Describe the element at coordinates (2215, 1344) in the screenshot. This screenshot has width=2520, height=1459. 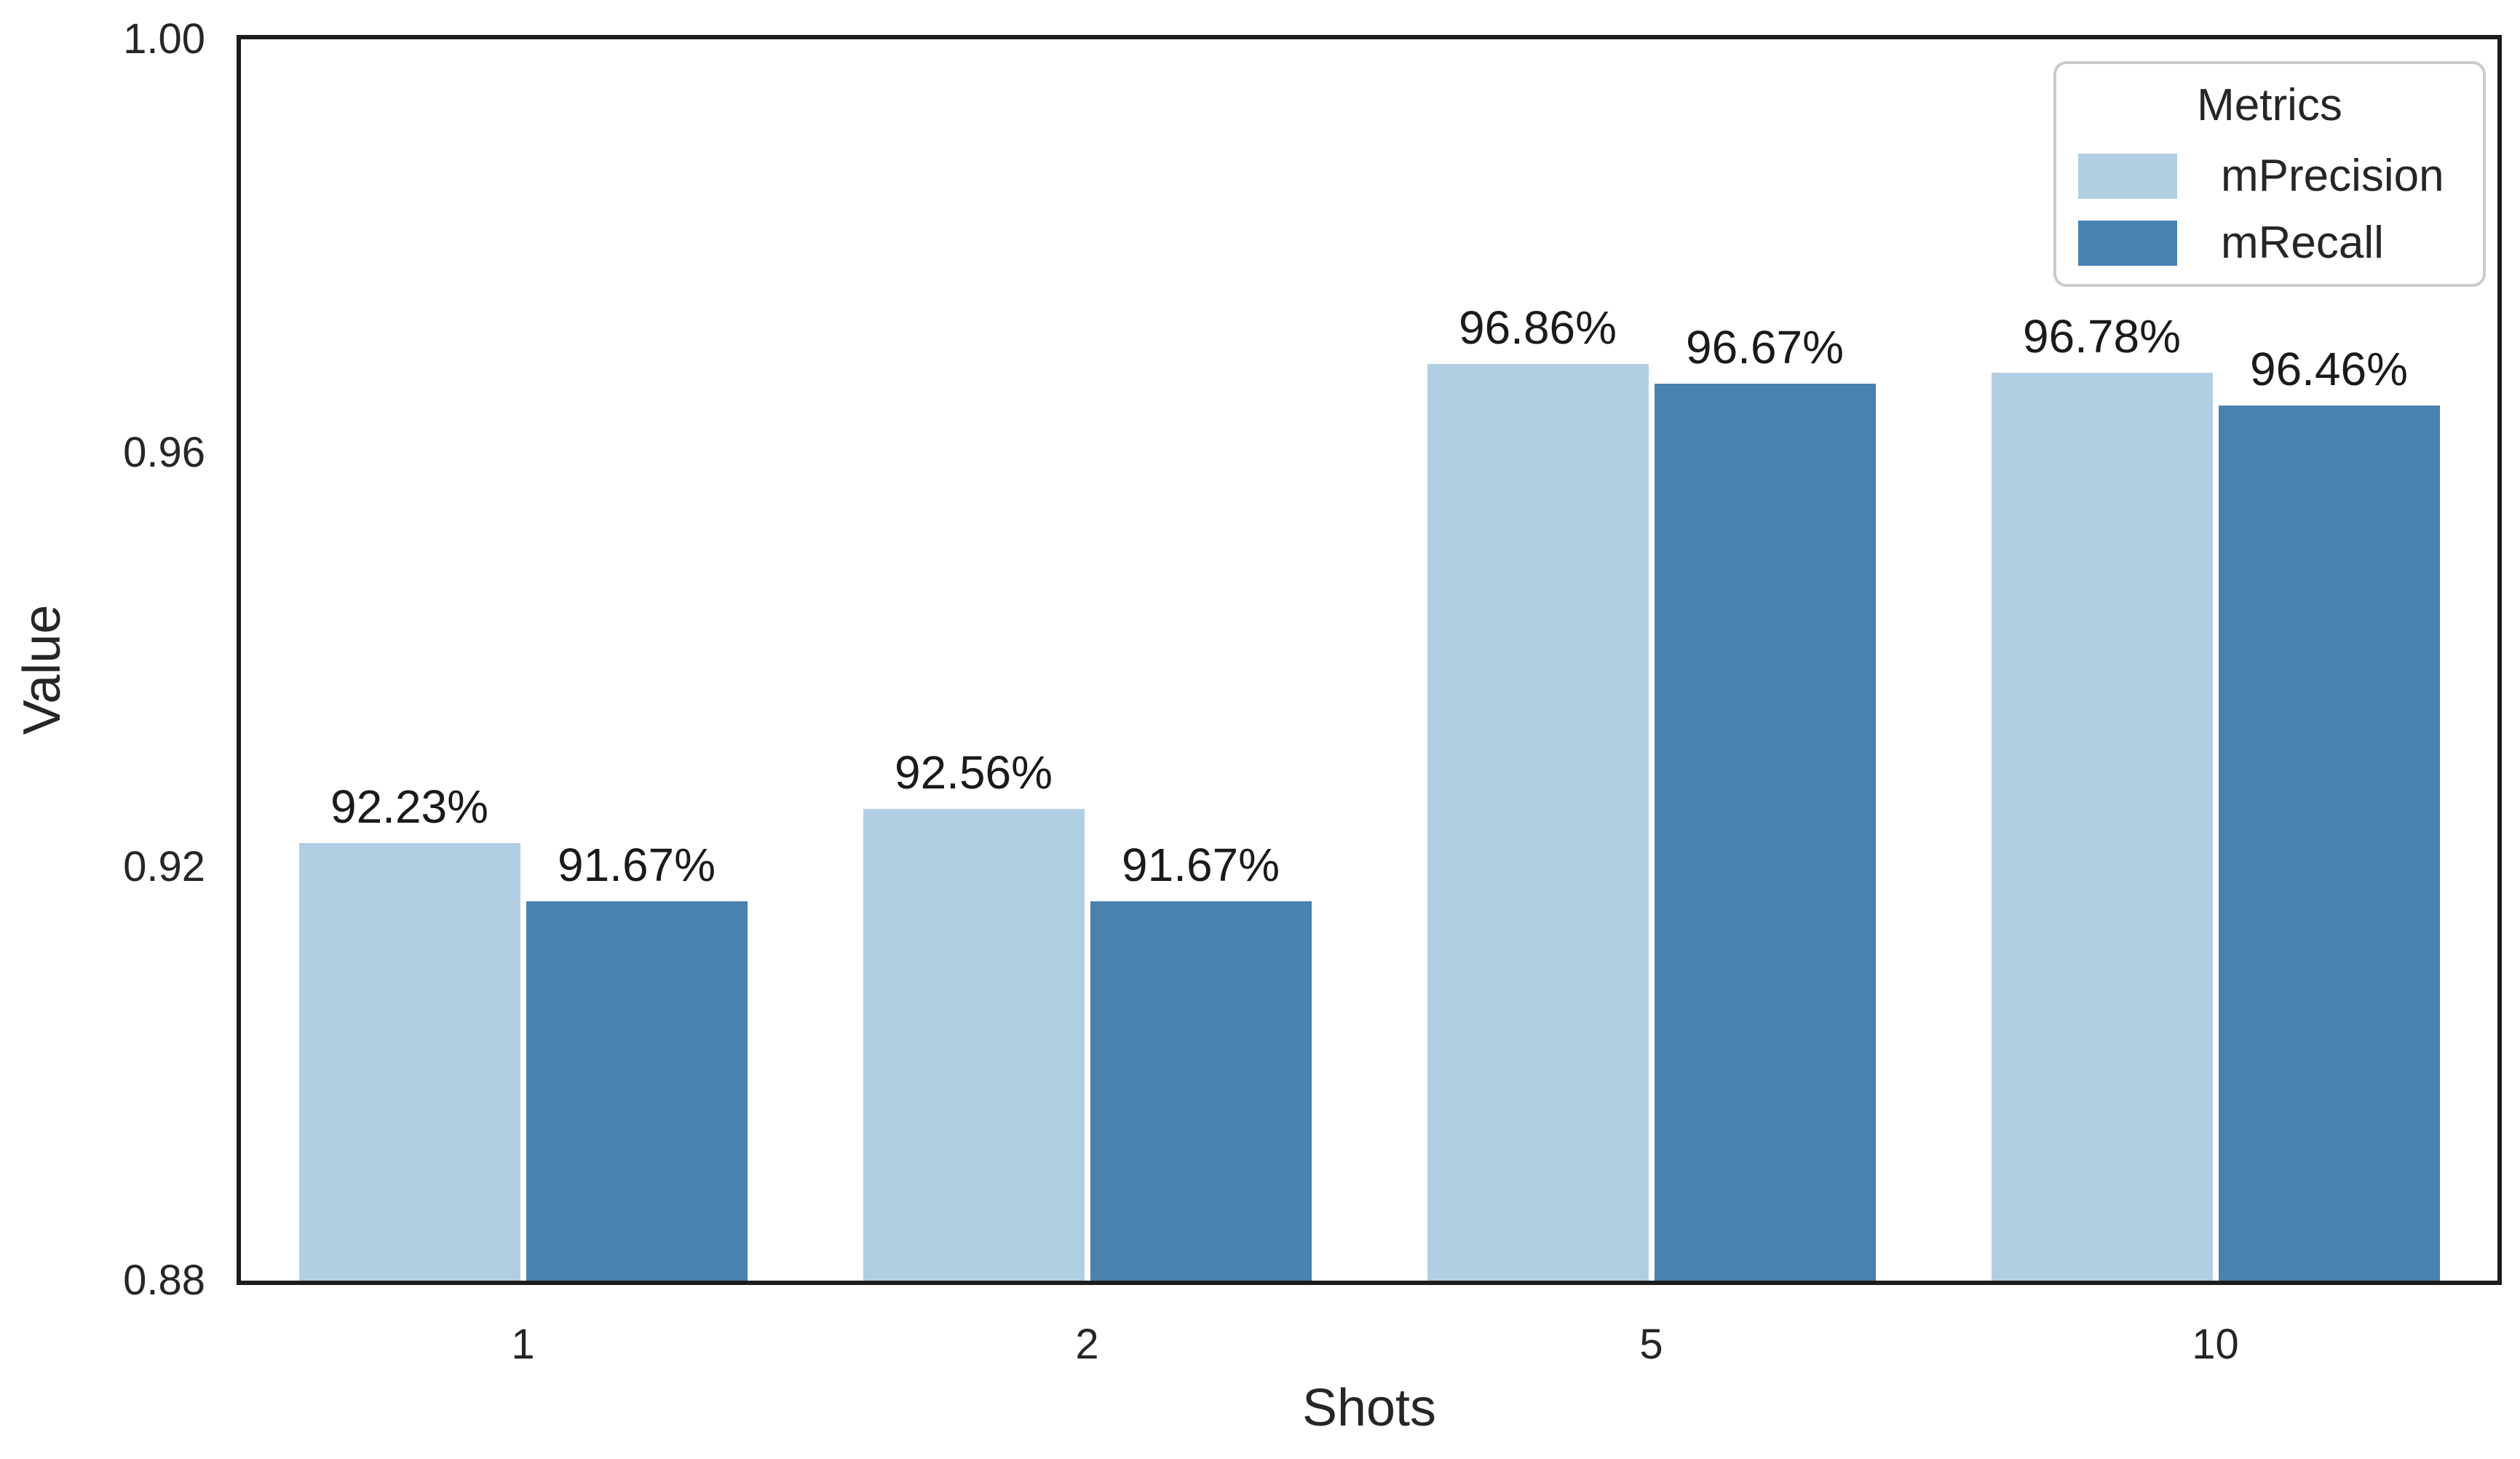
I see `x-tick-label: 10` at that location.